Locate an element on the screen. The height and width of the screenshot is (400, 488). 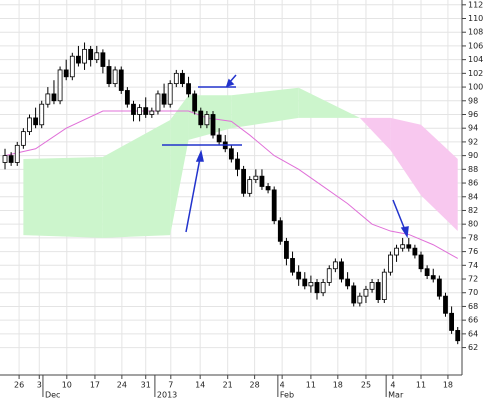
y-tick-label: 88 is located at coordinates (473, 169).